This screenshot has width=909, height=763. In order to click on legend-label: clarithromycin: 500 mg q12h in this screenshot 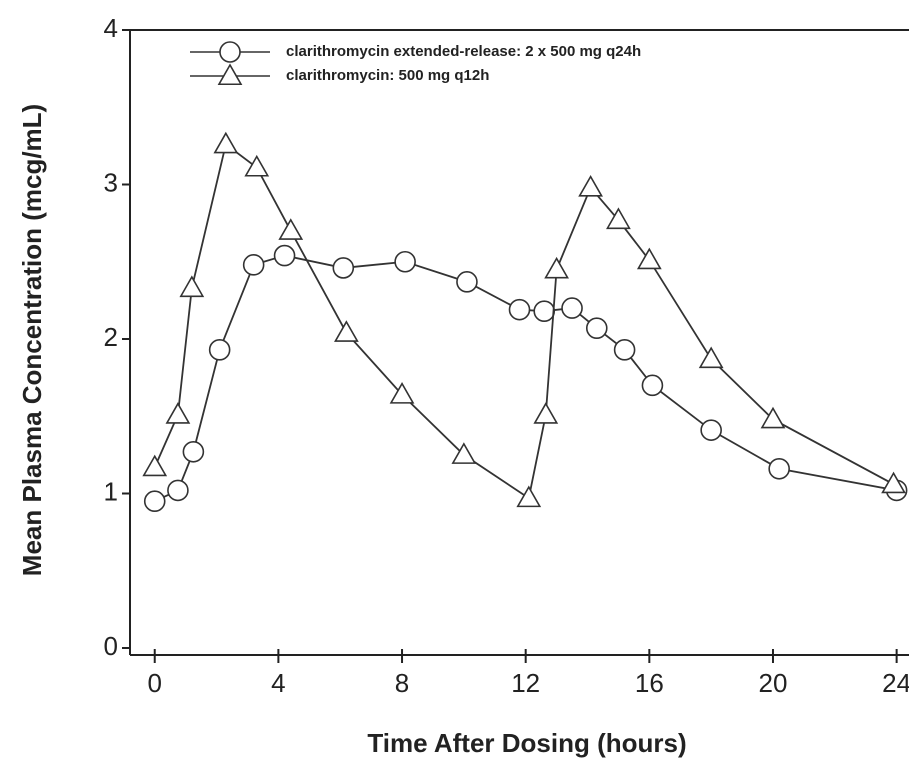, I will do `click(387, 75)`.